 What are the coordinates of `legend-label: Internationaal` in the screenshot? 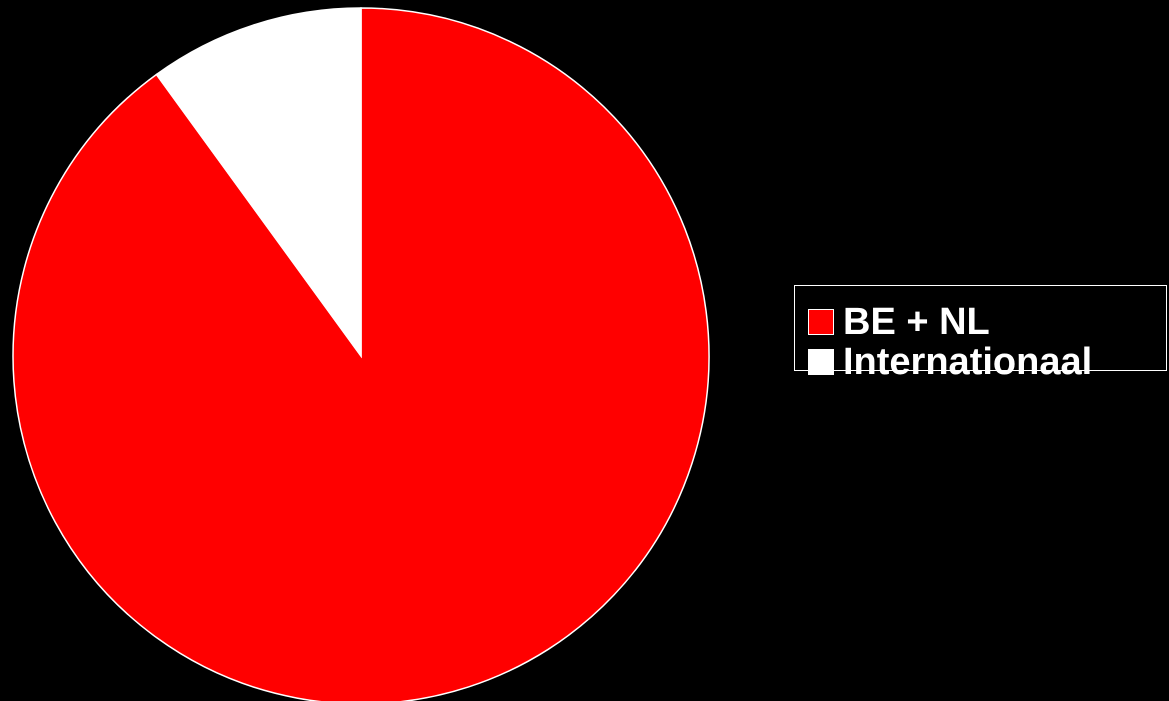 It's located at (968, 362).